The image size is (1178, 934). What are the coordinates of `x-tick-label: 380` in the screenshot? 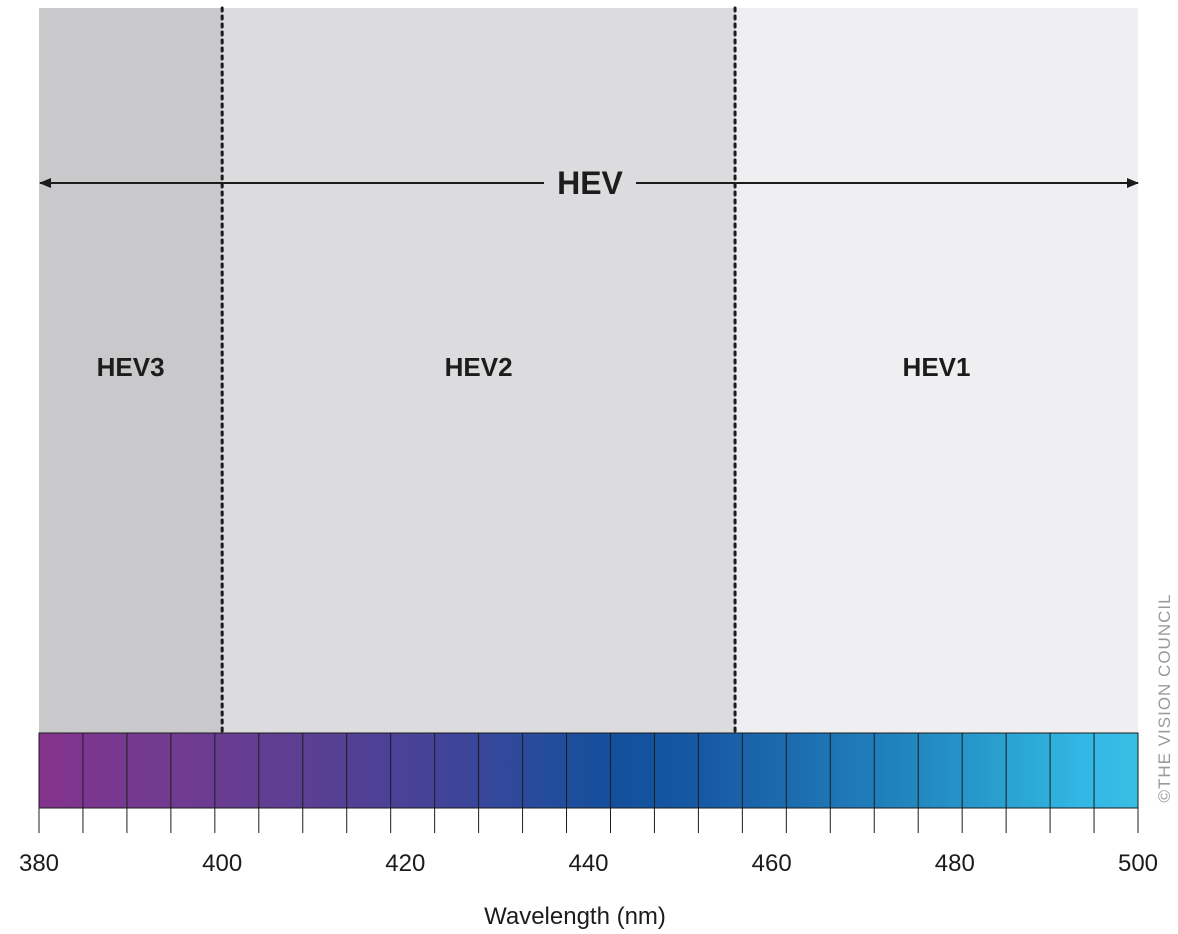 It's located at (39, 863).